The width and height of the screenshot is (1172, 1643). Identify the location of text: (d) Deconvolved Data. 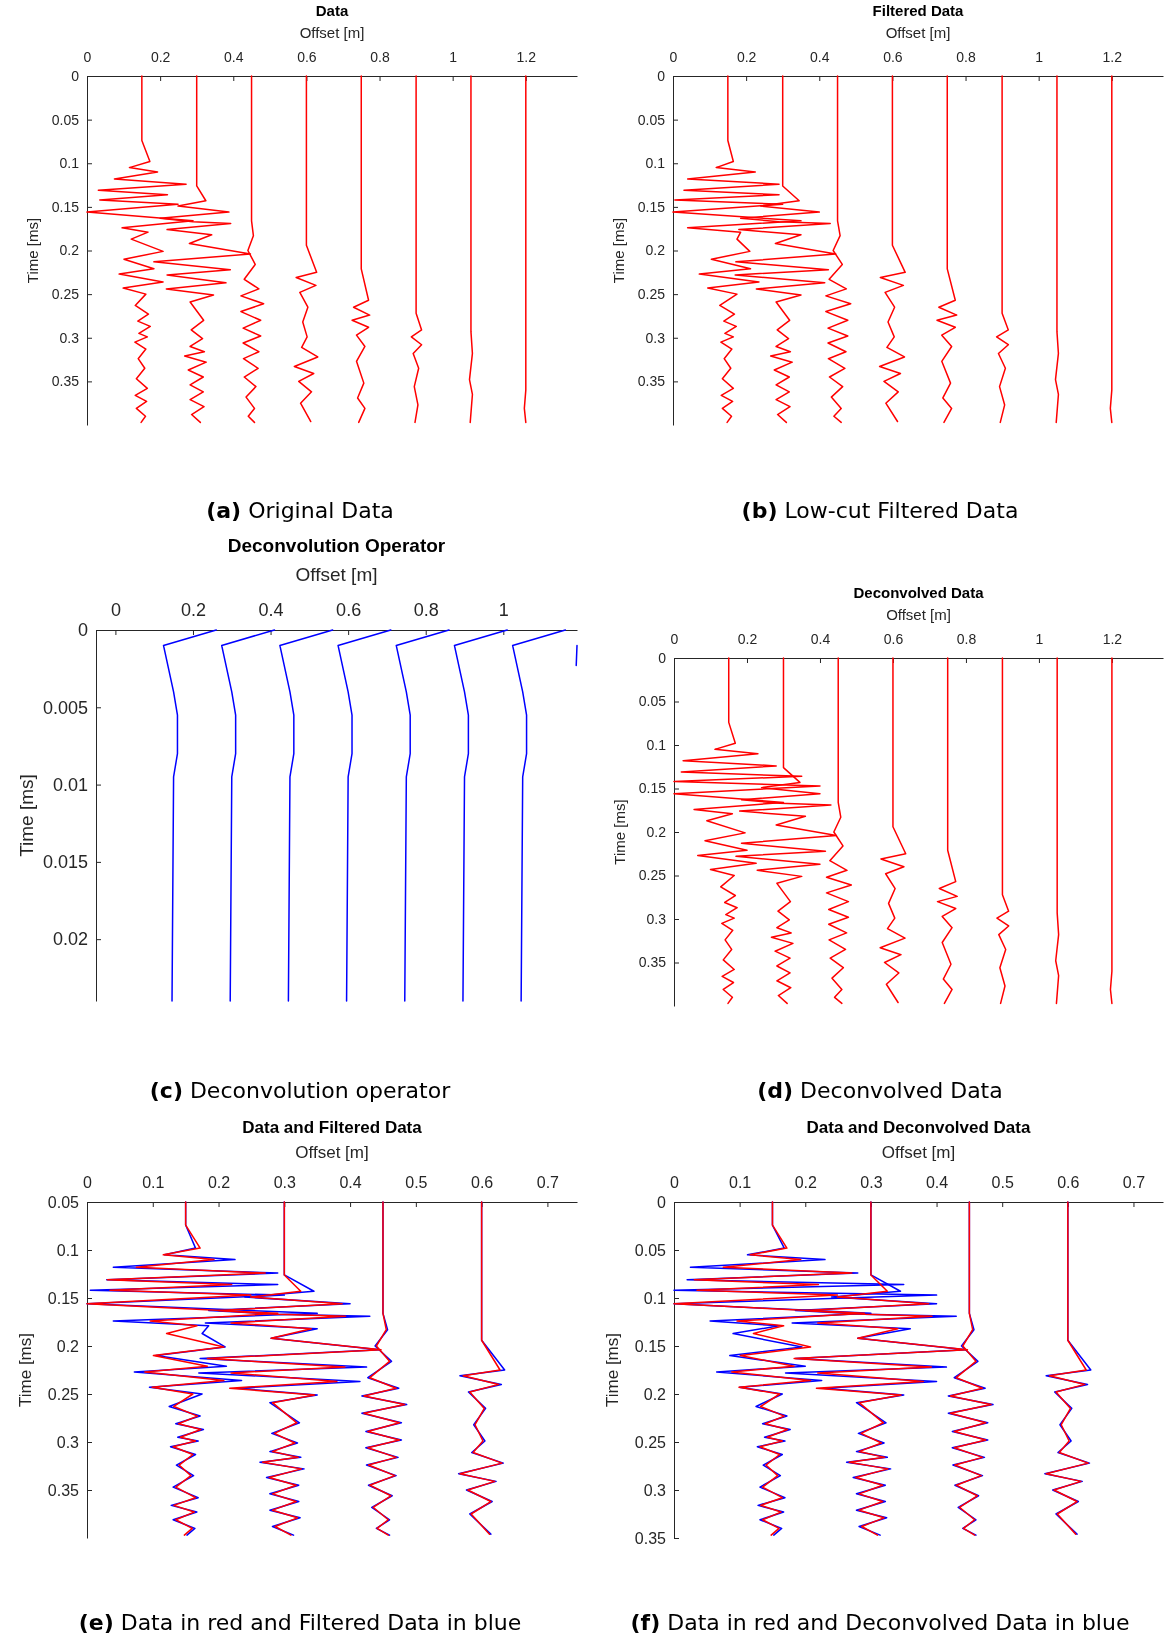
(880, 1090).